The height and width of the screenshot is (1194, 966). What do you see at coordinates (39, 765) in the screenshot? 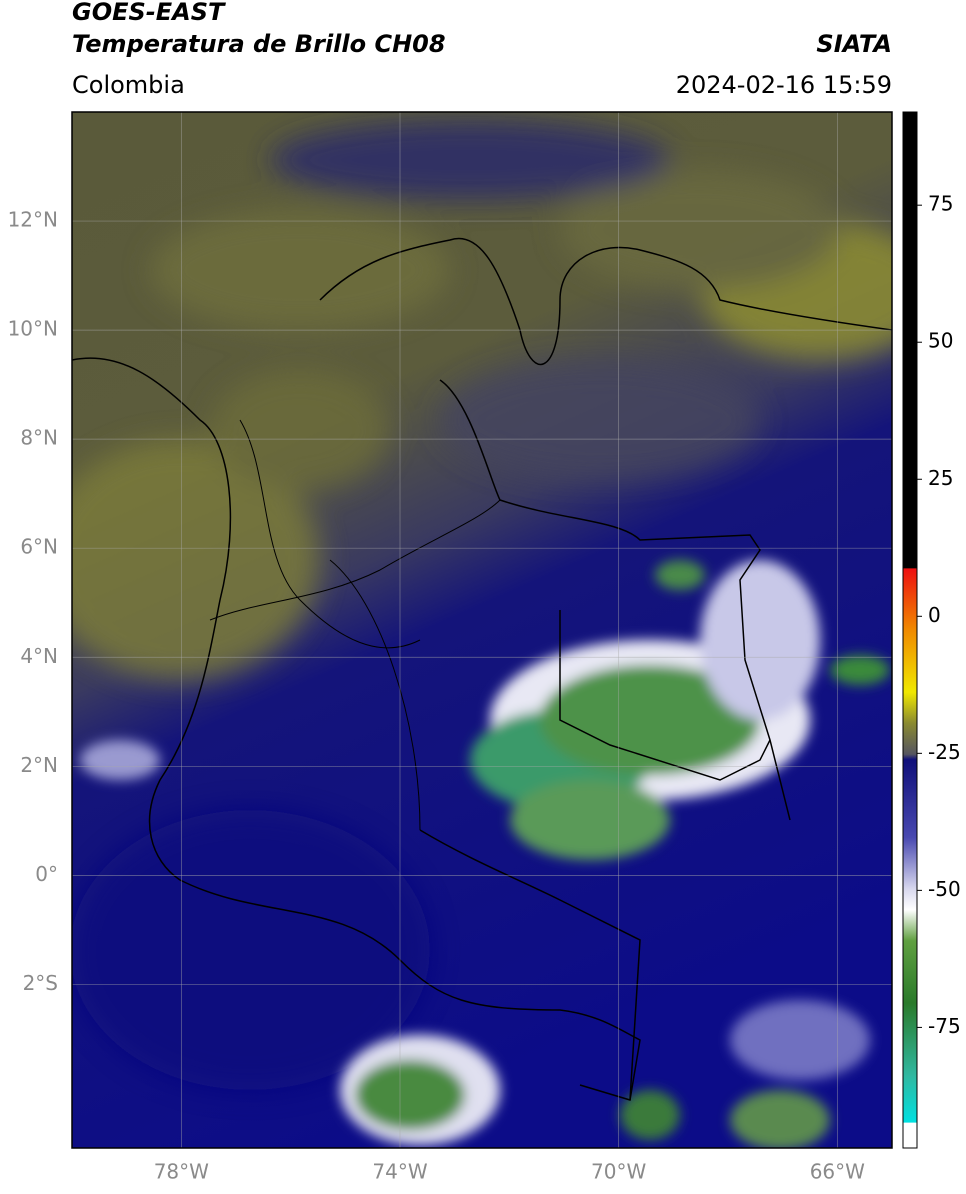
I see `lat-label: 2°N` at bounding box center [39, 765].